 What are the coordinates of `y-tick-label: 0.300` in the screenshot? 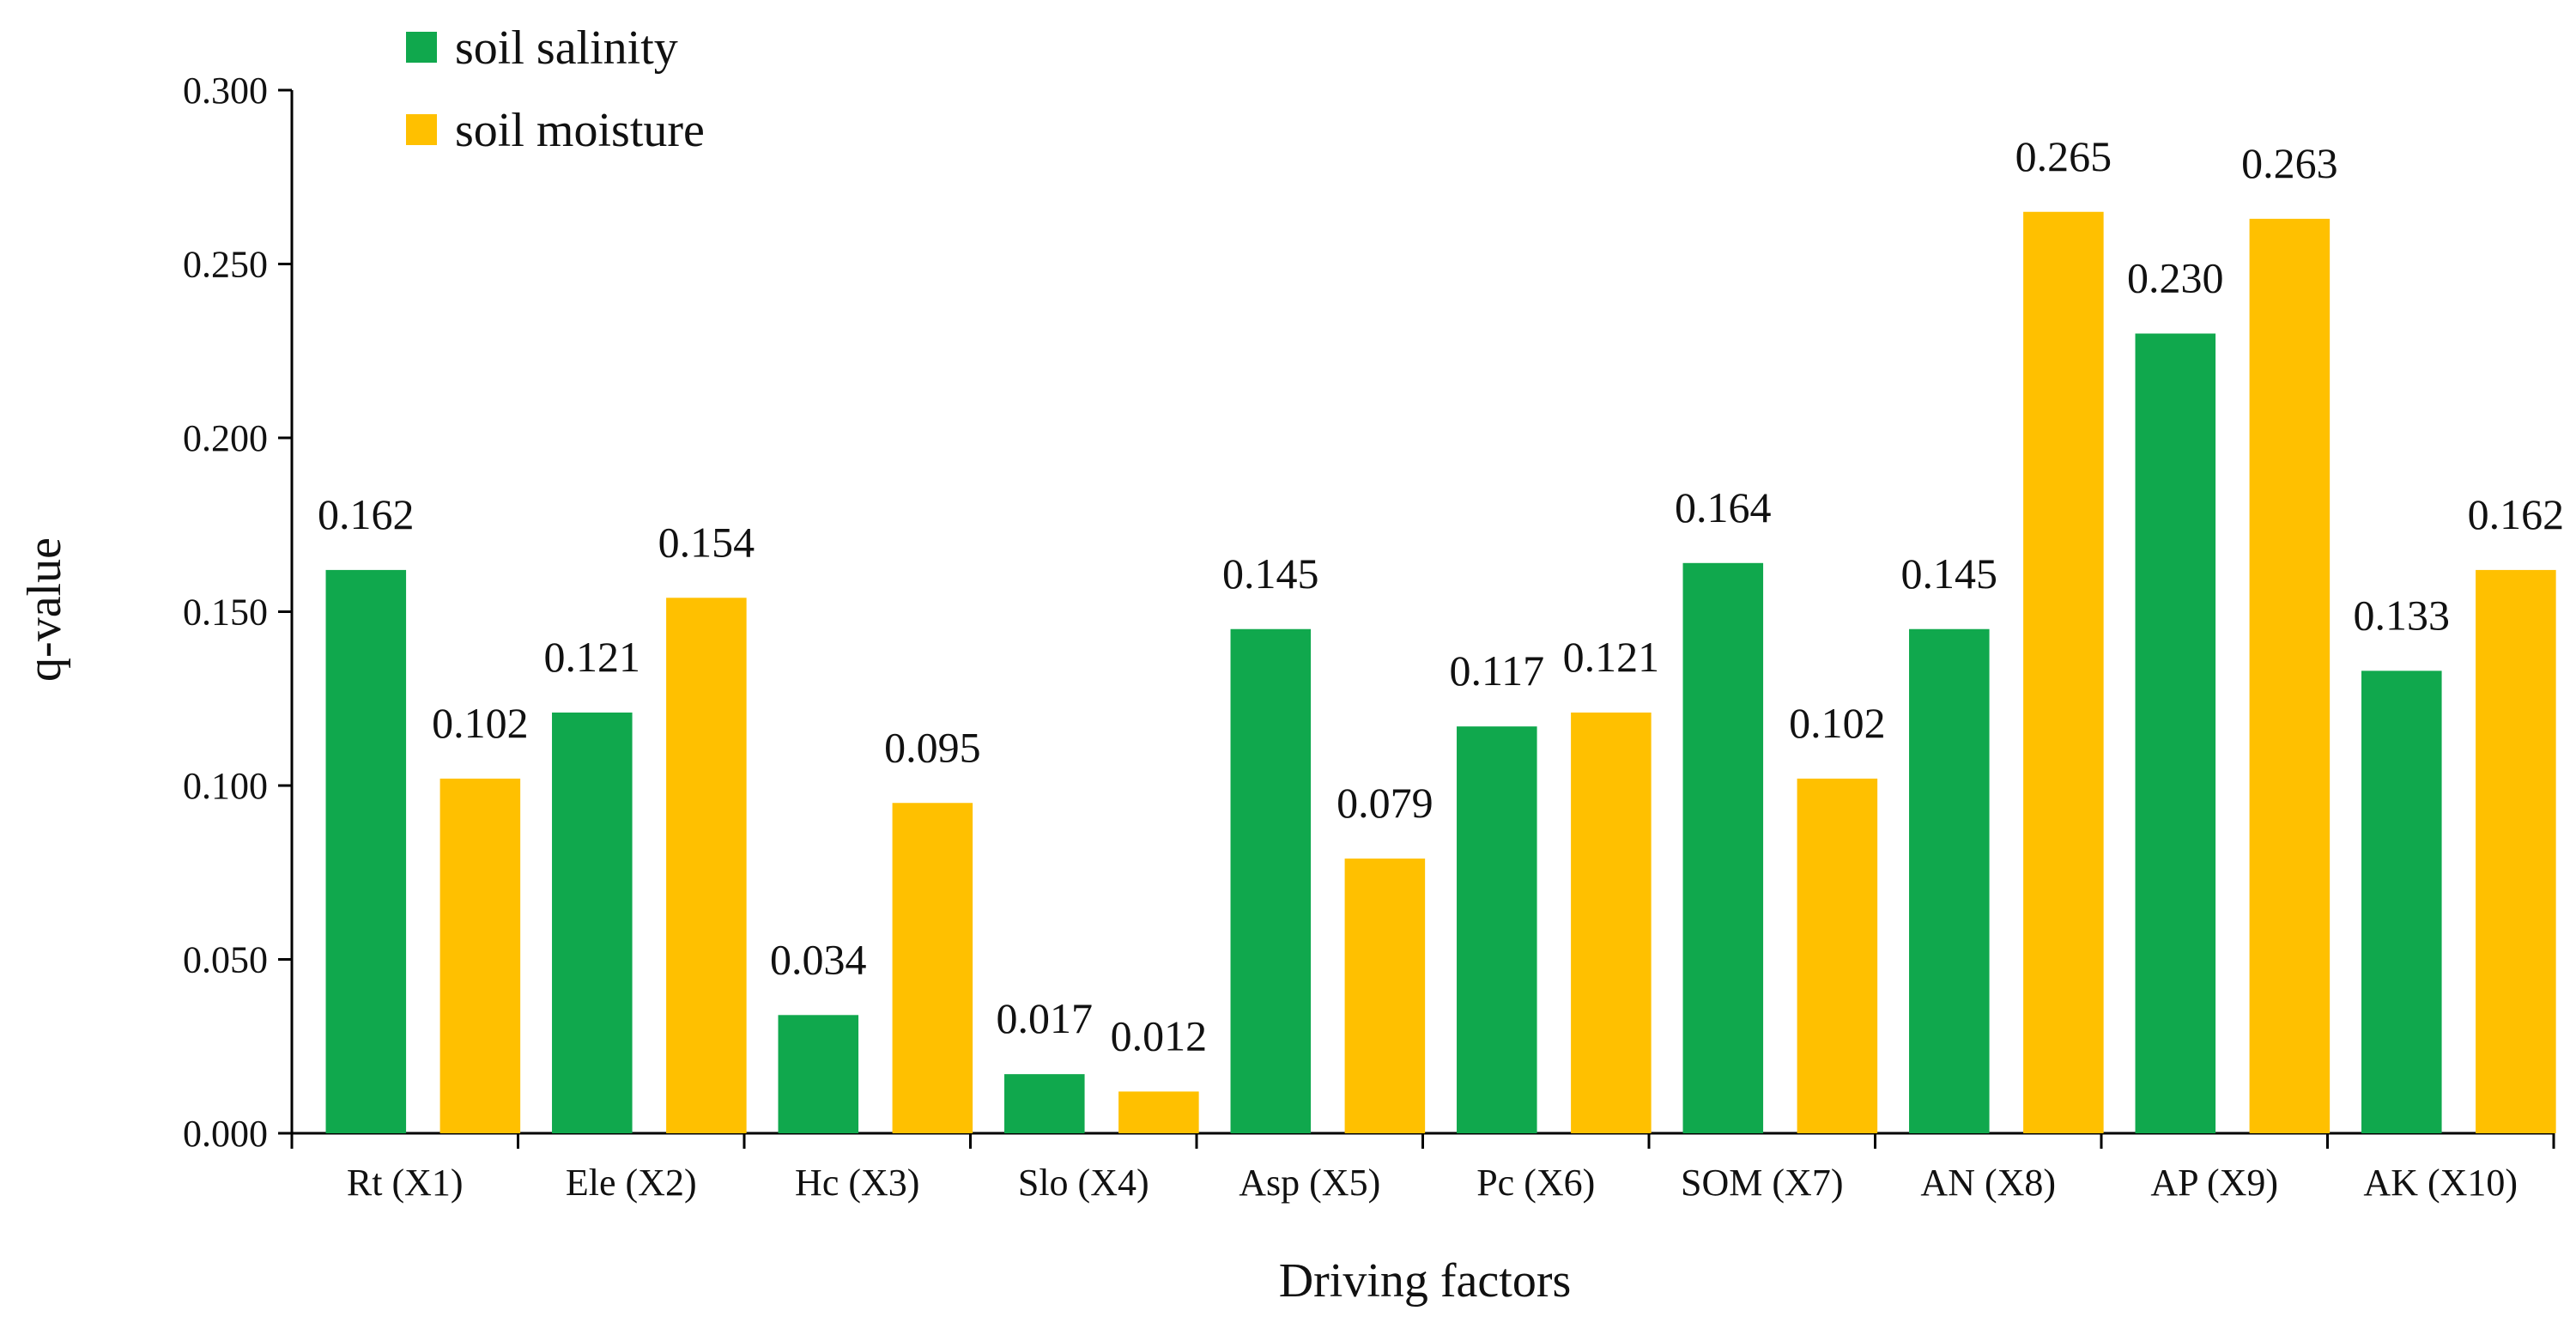 It's located at (225, 91).